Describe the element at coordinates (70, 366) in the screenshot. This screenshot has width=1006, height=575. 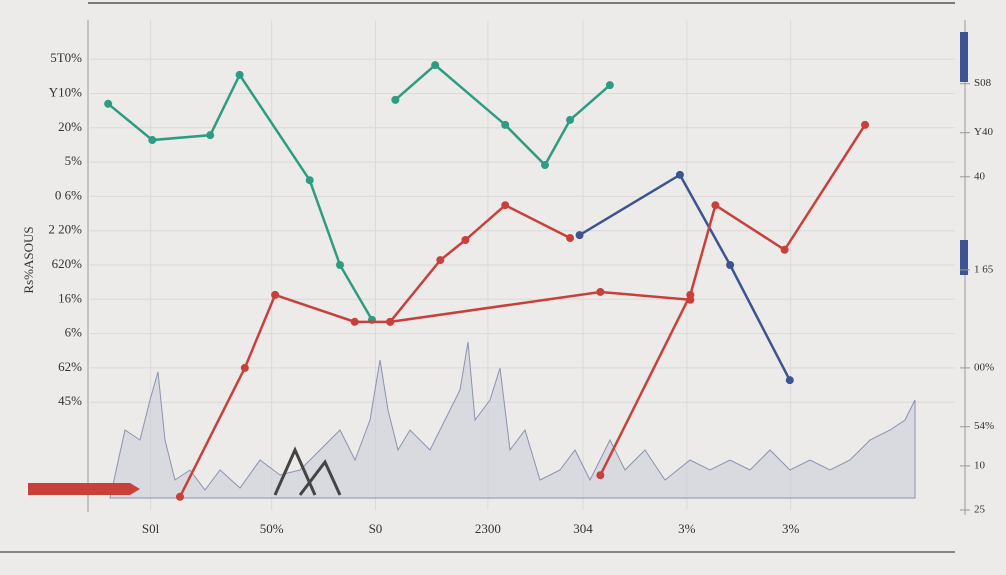
I see `y-tick-label: 62%` at that location.